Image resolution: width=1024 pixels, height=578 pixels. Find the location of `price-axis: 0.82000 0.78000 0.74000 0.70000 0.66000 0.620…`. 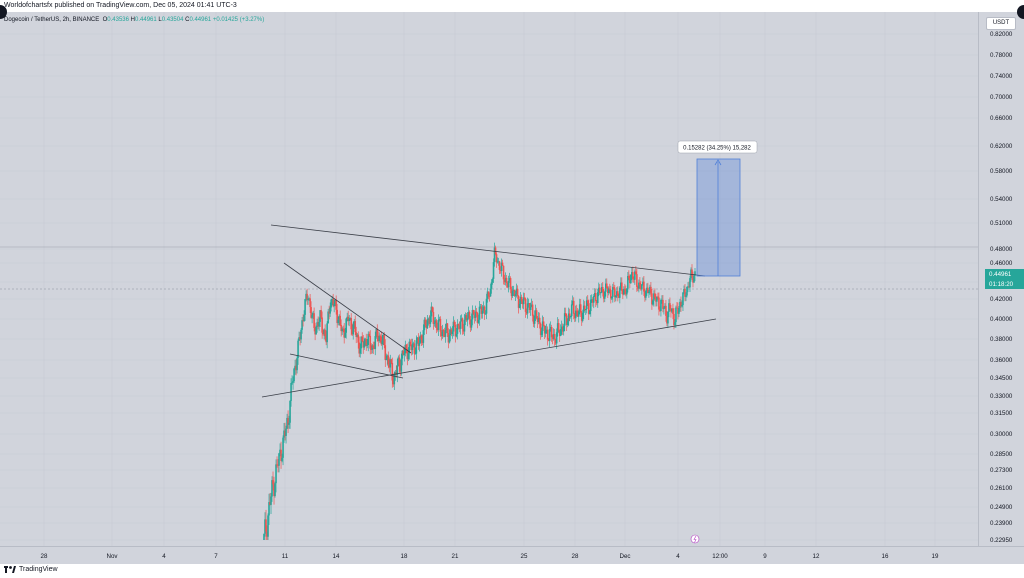

price-axis: 0.82000 0.78000 0.74000 0.70000 0.66000 0.620… is located at coordinates (1001, 279).